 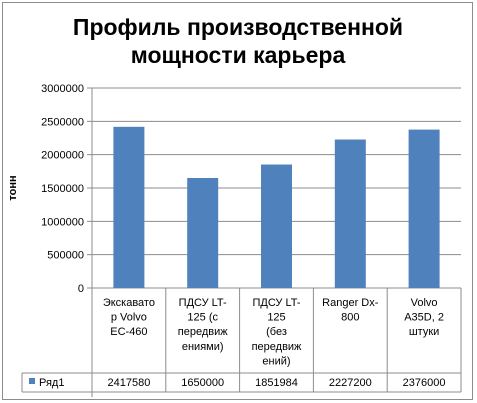 What do you see at coordinates (203, 325) in the screenshot?
I see `category-label: ПДСУ LT-125 (с передвиж ениями)` at bounding box center [203, 325].